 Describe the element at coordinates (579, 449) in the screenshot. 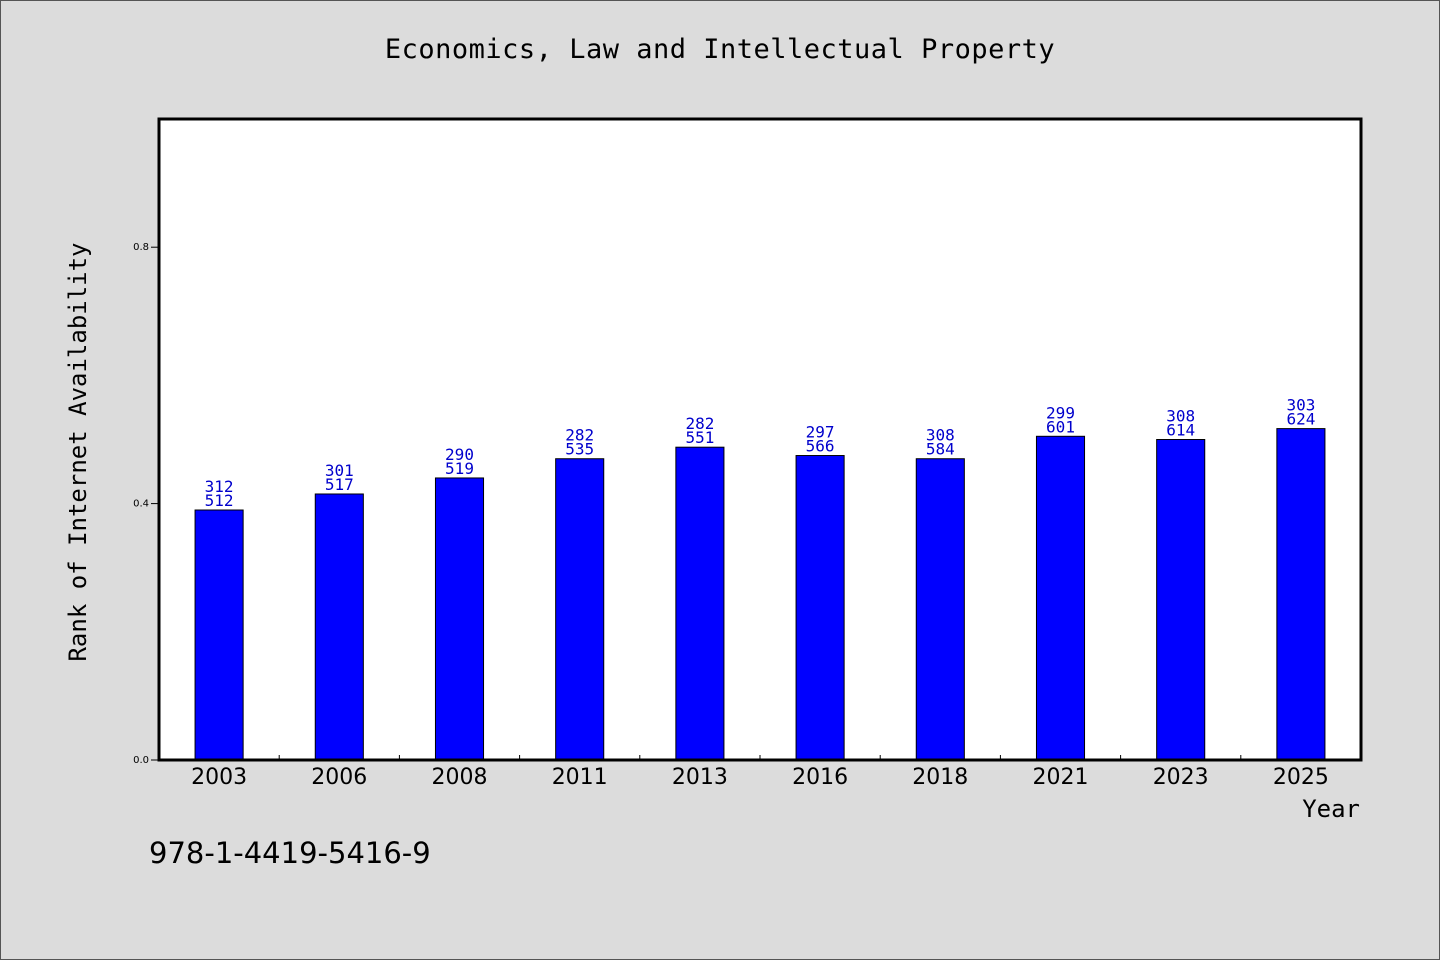

I see `bar-label-bottom: 535` at that location.